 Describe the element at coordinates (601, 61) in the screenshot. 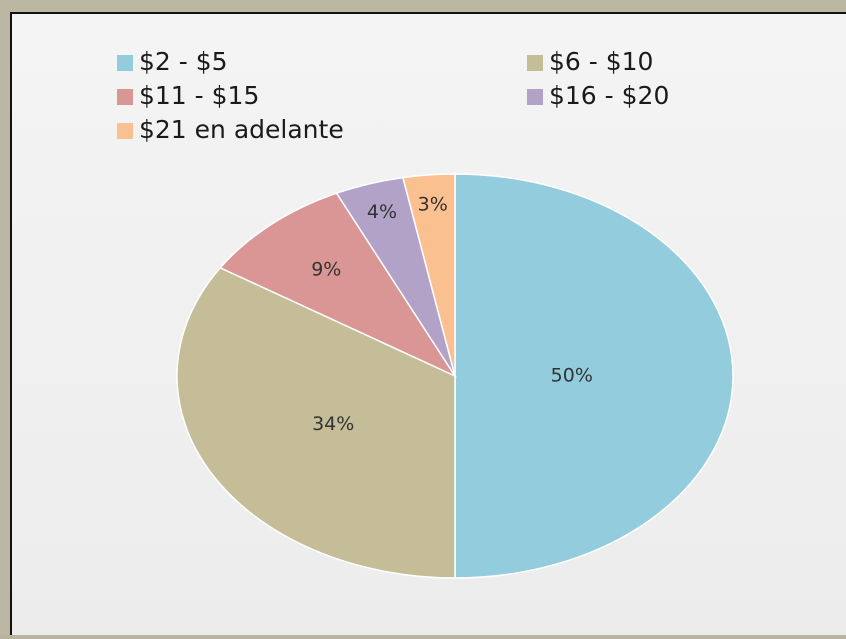

I see `legend-label: $6 - $10` at that location.